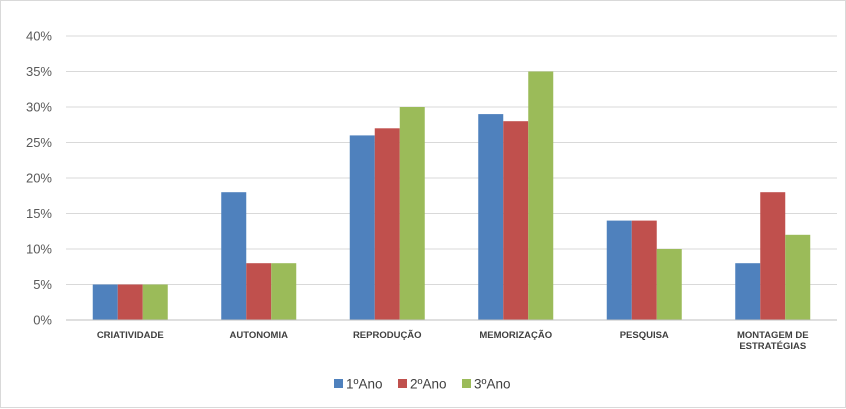  Describe the element at coordinates (39, 213) in the screenshot. I see `y-tick-label: 15%` at that location.